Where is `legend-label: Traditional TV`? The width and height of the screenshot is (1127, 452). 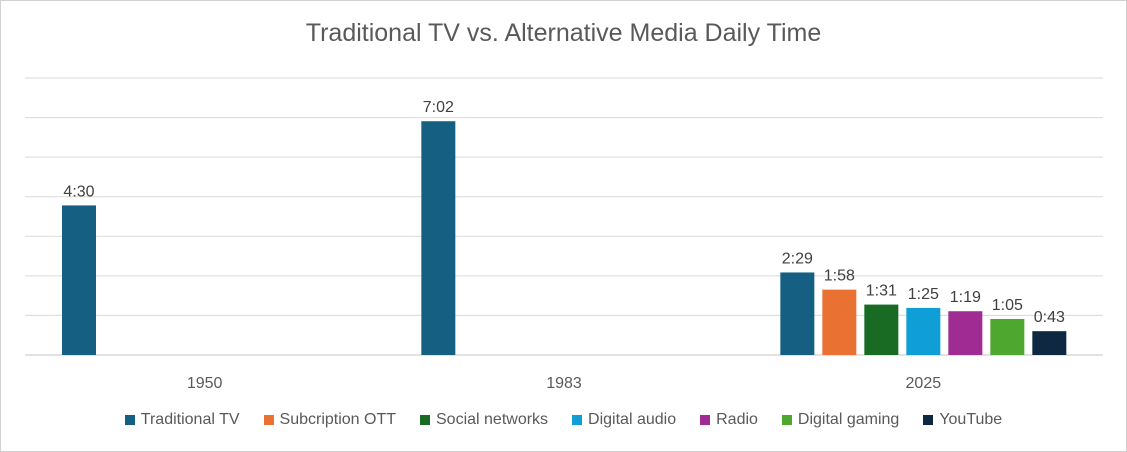 legend-label: Traditional TV is located at coordinates (190, 419).